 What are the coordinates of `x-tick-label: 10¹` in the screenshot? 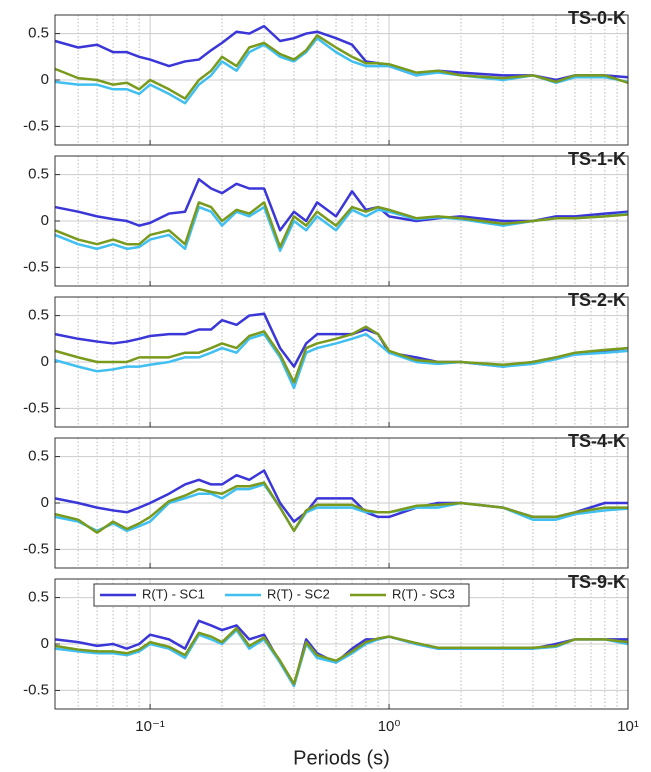 It's located at (628, 726).